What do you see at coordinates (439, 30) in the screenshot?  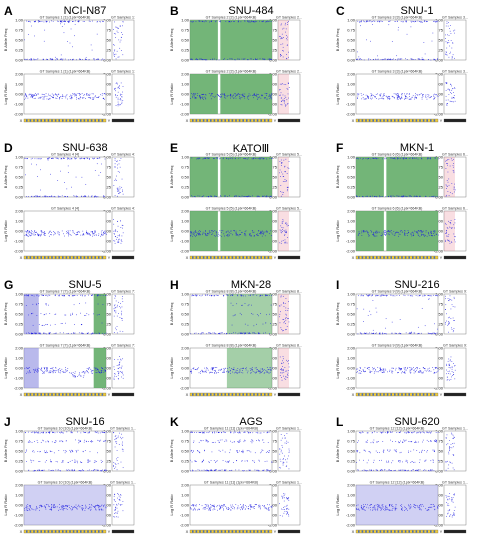 I see `tick-baf-side: 0.75` at bounding box center [439, 30].